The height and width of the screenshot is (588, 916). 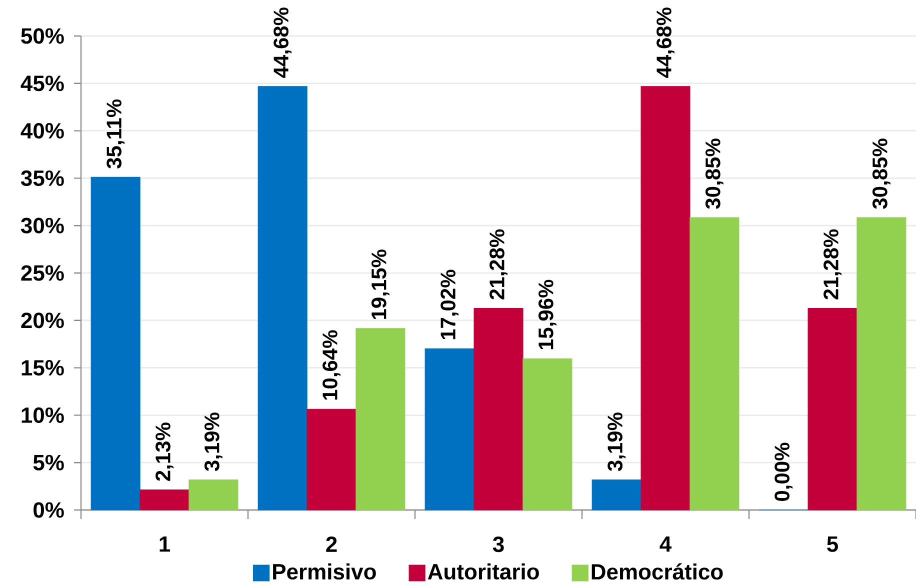 I want to click on x-tick-label: 2, so click(x=331, y=544).